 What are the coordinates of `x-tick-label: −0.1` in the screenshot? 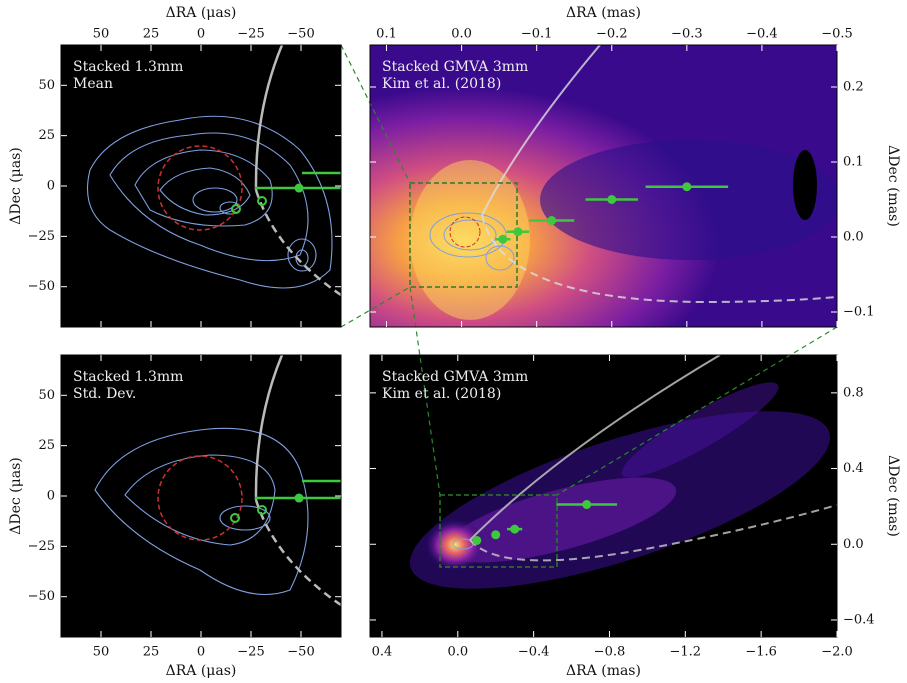 It's located at (537, 34).